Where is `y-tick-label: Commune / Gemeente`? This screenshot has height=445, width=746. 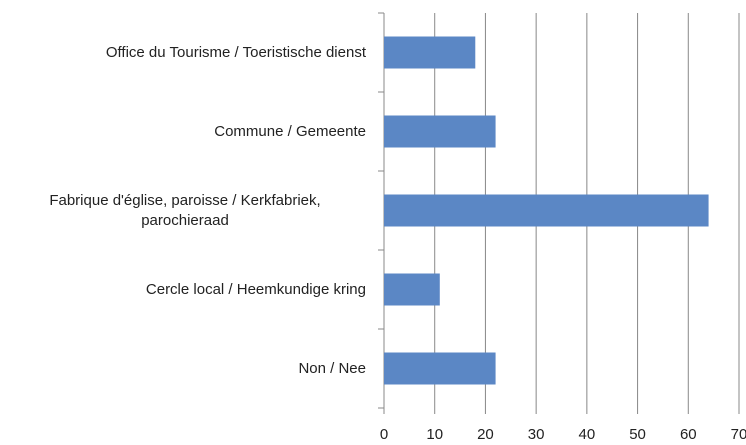 y-tick-label: Commune / Gemeente is located at coordinates (290, 131).